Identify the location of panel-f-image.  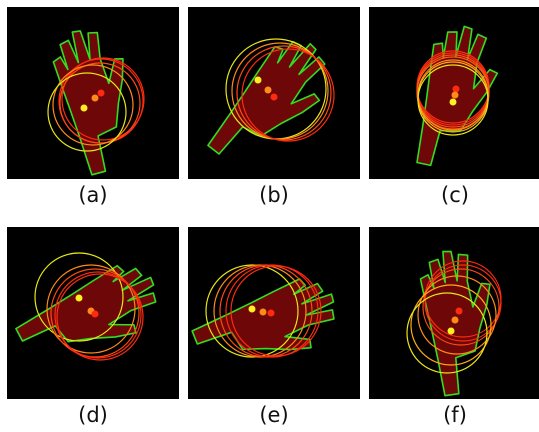
(454, 313).